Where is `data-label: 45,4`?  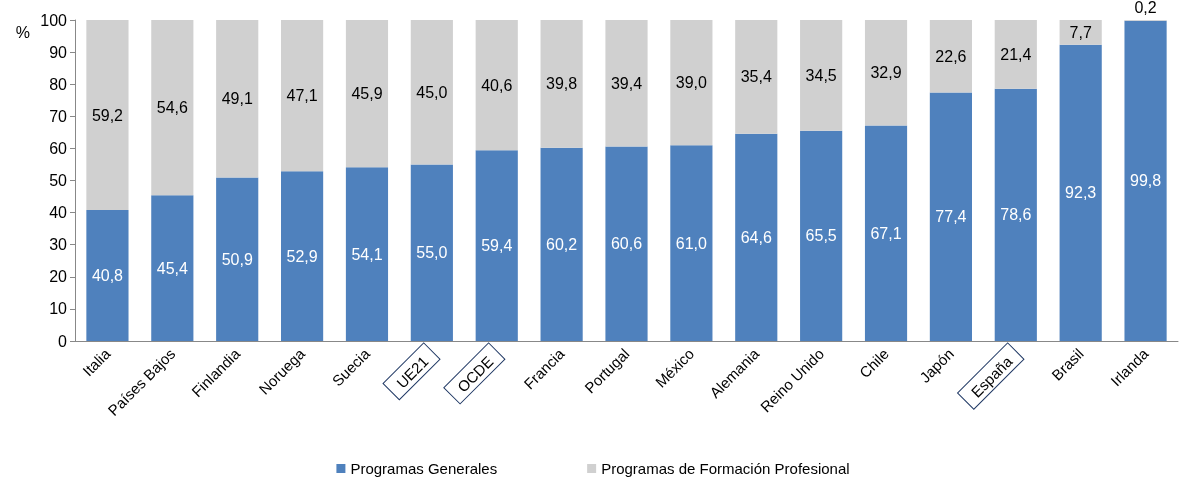
data-label: 45,4 is located at coordinates (172, 268).